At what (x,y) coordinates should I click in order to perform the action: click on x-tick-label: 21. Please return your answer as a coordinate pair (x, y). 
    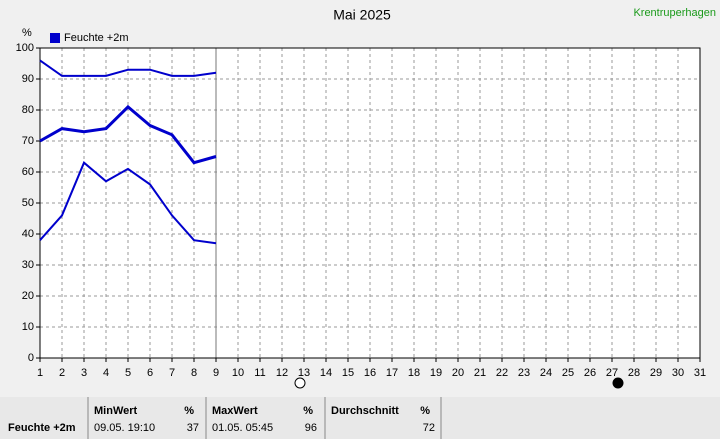
    Looking at the image, I should click on (480, 373).